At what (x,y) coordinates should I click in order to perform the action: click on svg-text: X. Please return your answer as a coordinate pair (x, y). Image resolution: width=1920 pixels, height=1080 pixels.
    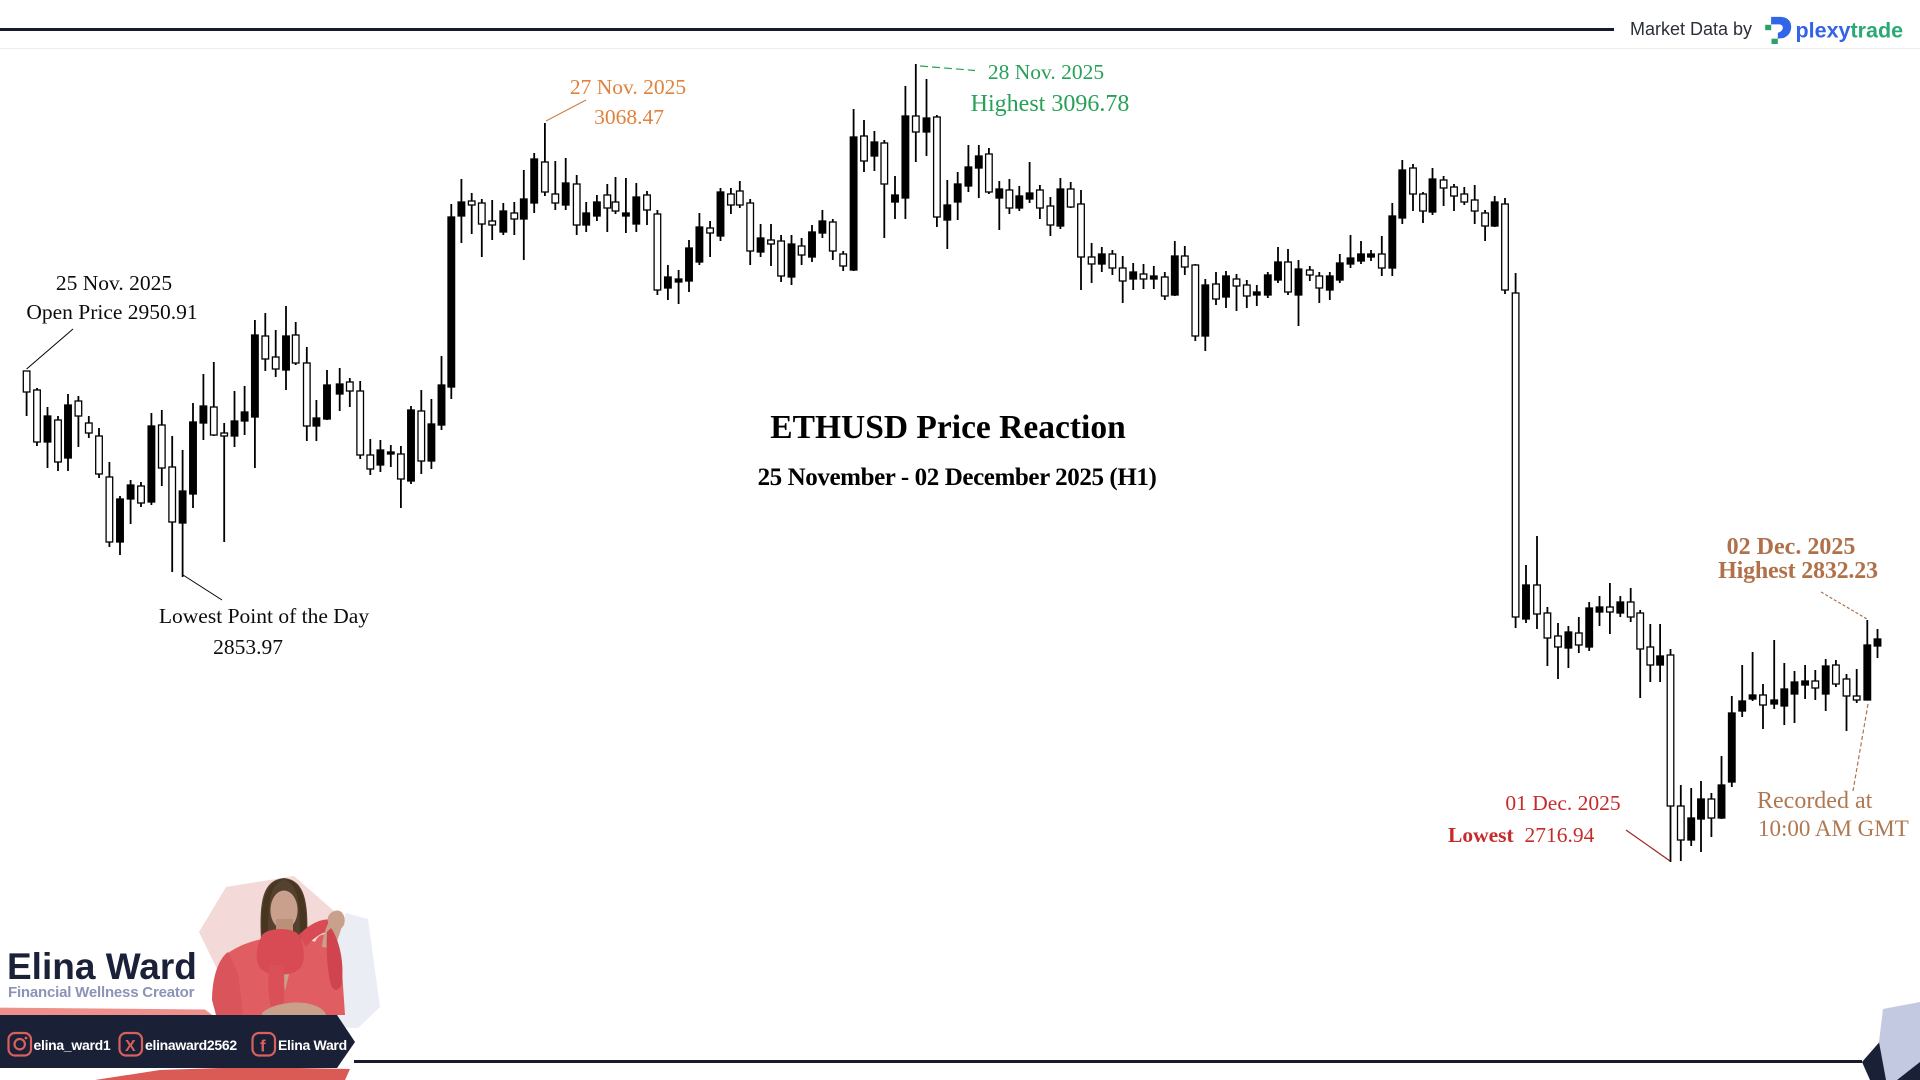
    Looking at the image, I should click on (130, 1046).